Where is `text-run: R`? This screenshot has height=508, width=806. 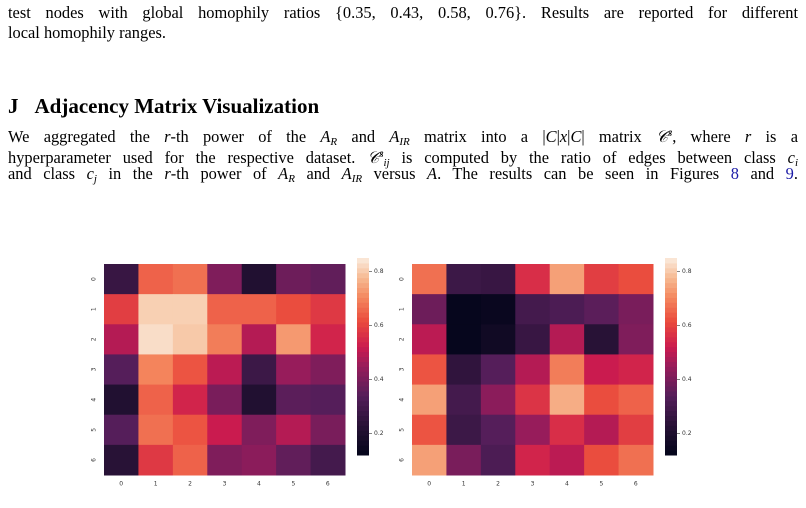 text-run: R is located at coordinates (291, 179).